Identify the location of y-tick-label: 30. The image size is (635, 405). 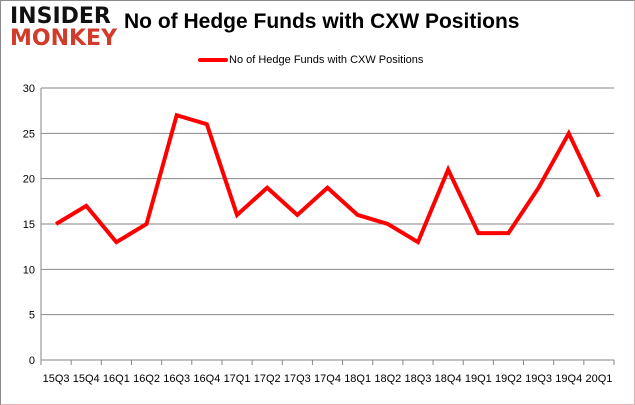
(29, 89).